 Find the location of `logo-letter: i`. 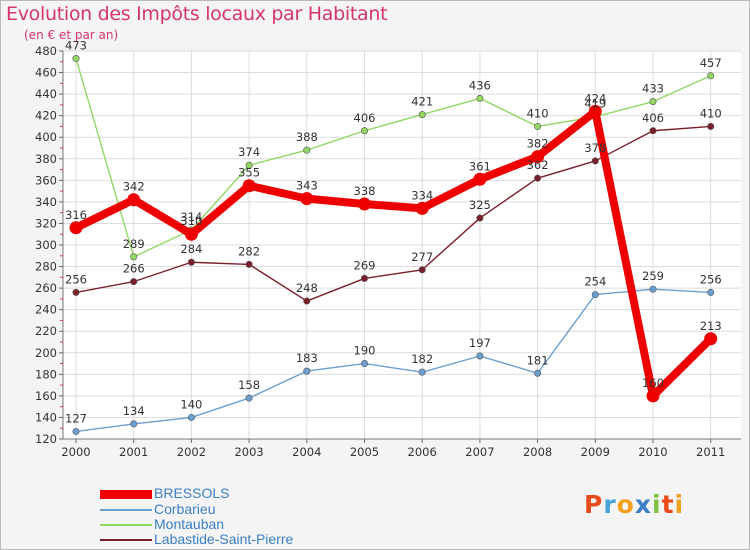

logo-letter: i is located at coordinates (679, 504).